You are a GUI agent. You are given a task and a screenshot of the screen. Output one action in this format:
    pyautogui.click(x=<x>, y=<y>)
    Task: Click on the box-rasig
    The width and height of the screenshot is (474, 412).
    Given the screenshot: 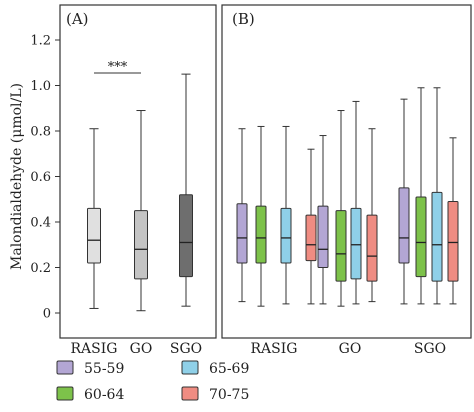 What is the action you would take?
    pyautogui.click(x=94, y=218)
    